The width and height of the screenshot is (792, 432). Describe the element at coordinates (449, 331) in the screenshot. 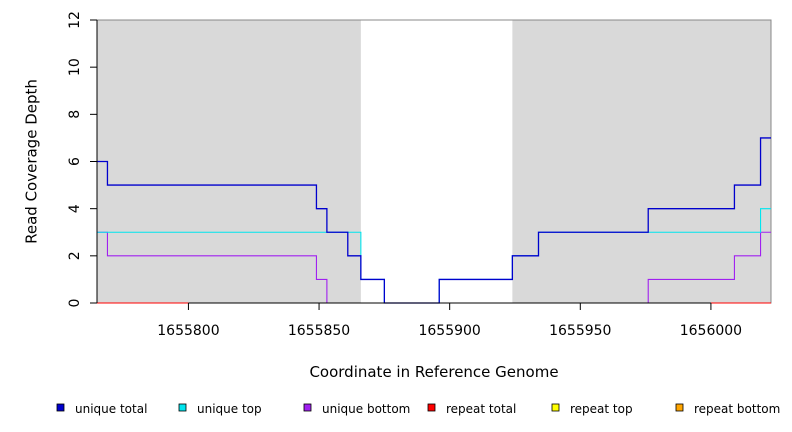

I see `x-tick-label: 1655900` at that location.